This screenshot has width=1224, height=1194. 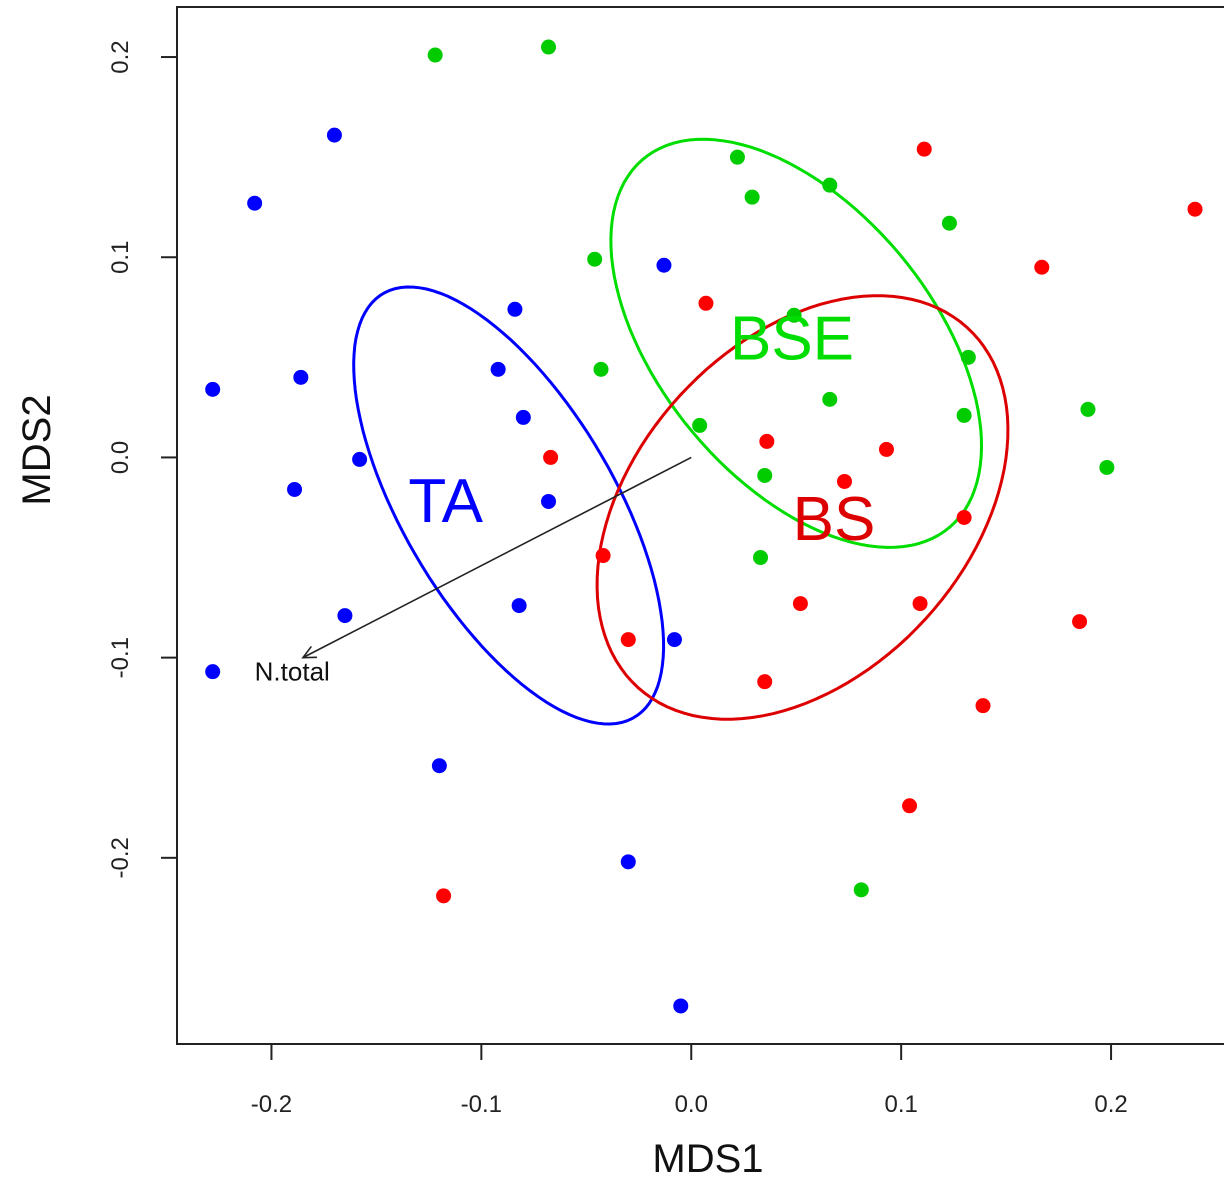 I want to click on y-tick-label: 0.2, so click(x=120, y=56).